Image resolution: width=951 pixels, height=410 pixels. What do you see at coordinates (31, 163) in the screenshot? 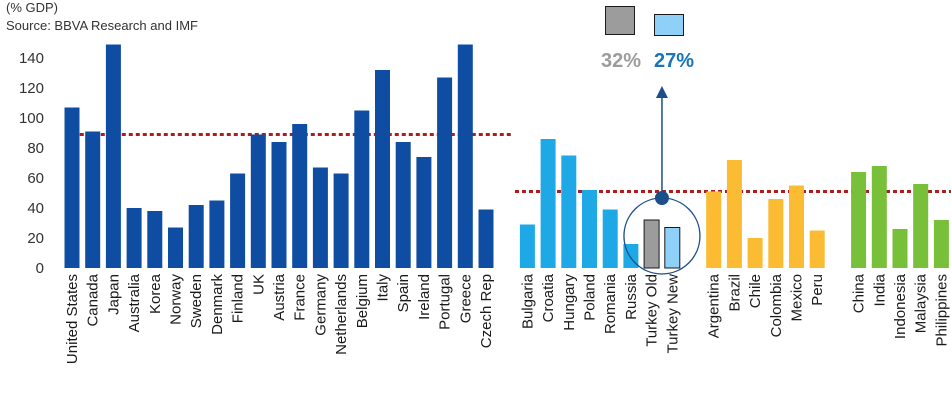
I see `y-axis: 0 20 40 60 80 100 120 140` at bounding box center [31, 163].